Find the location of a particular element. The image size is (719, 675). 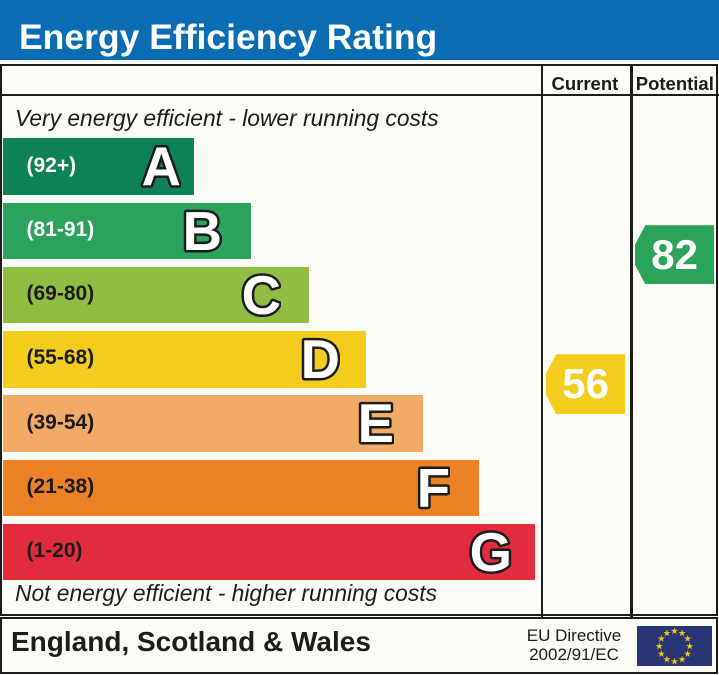

svg-text: A is located at coordinates (161, 166).